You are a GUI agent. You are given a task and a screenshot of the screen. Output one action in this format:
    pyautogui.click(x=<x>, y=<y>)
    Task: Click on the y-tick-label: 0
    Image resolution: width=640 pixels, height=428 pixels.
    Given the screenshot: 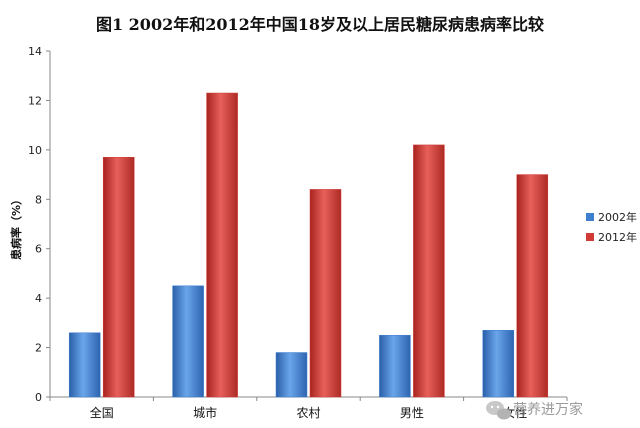 What is the action you would take?
    pyautogui.click(x=38, y=397)
    